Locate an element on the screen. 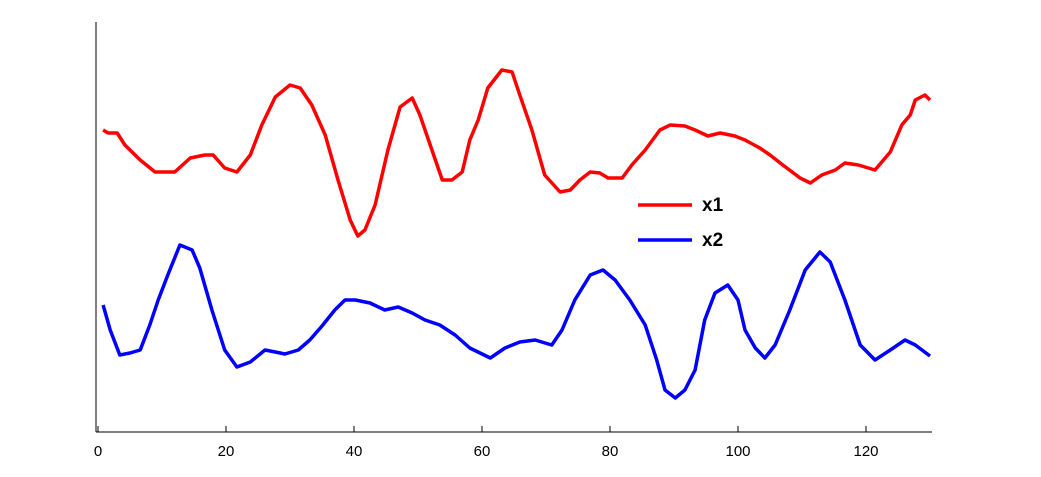 The image size is (1041, 477). legend: x1 x2 is located at coordinates (682, 226).